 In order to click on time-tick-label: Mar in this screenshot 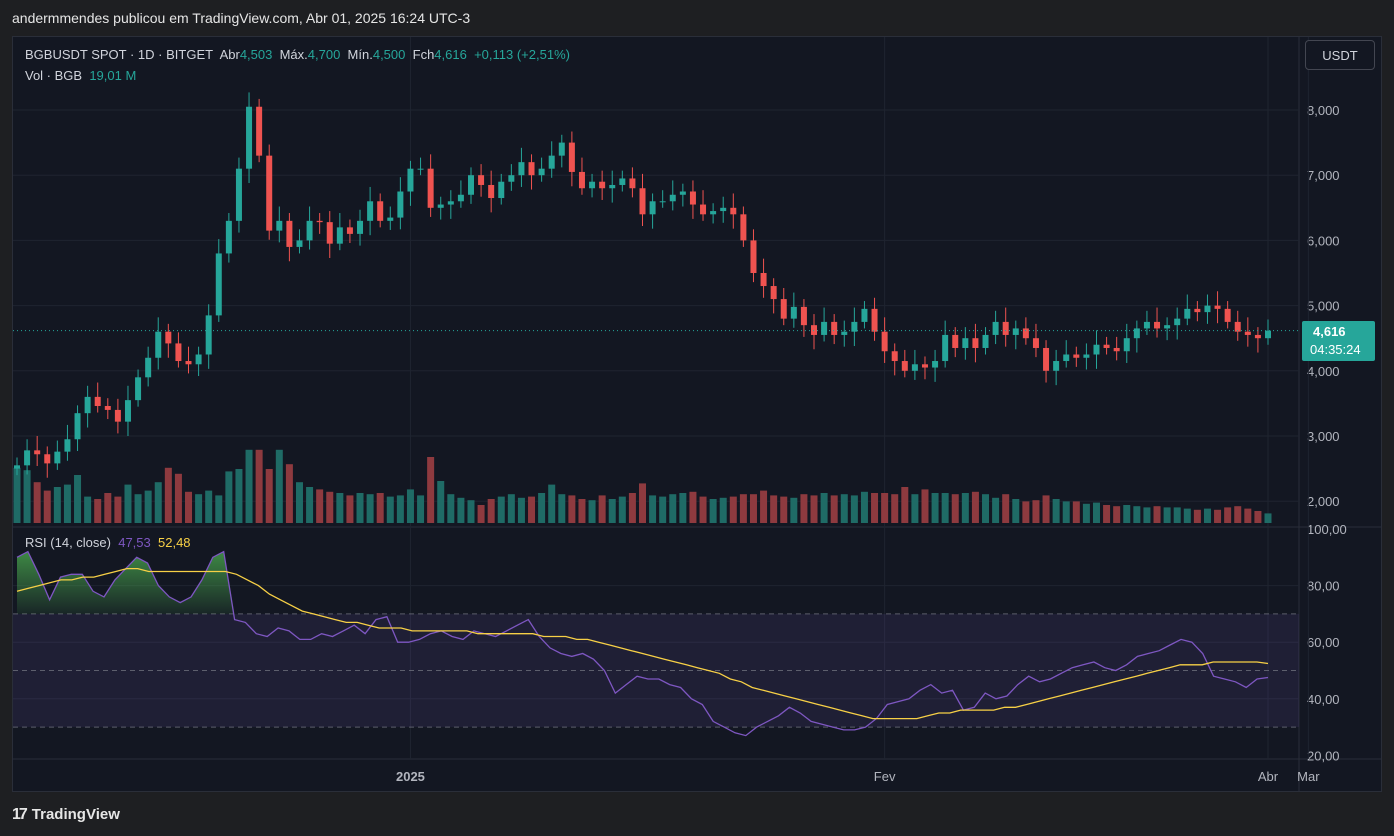, I will do `click(1308, 776)`.